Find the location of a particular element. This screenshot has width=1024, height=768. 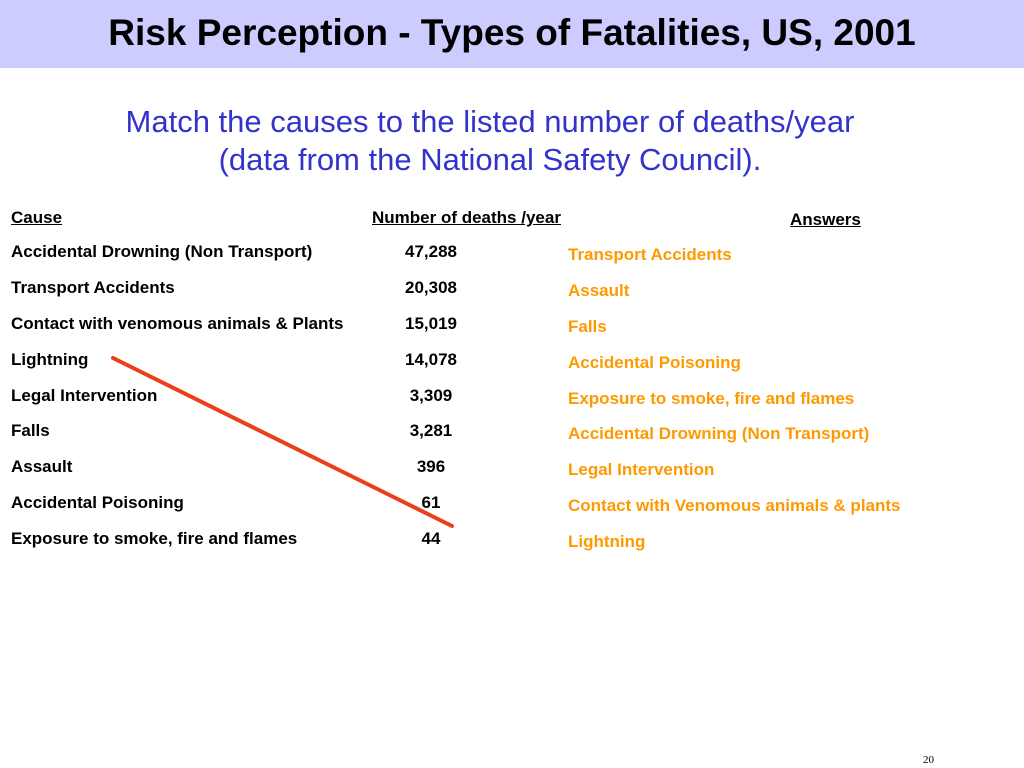

cause-column-header: Cause is located at coordinates (37, 217).